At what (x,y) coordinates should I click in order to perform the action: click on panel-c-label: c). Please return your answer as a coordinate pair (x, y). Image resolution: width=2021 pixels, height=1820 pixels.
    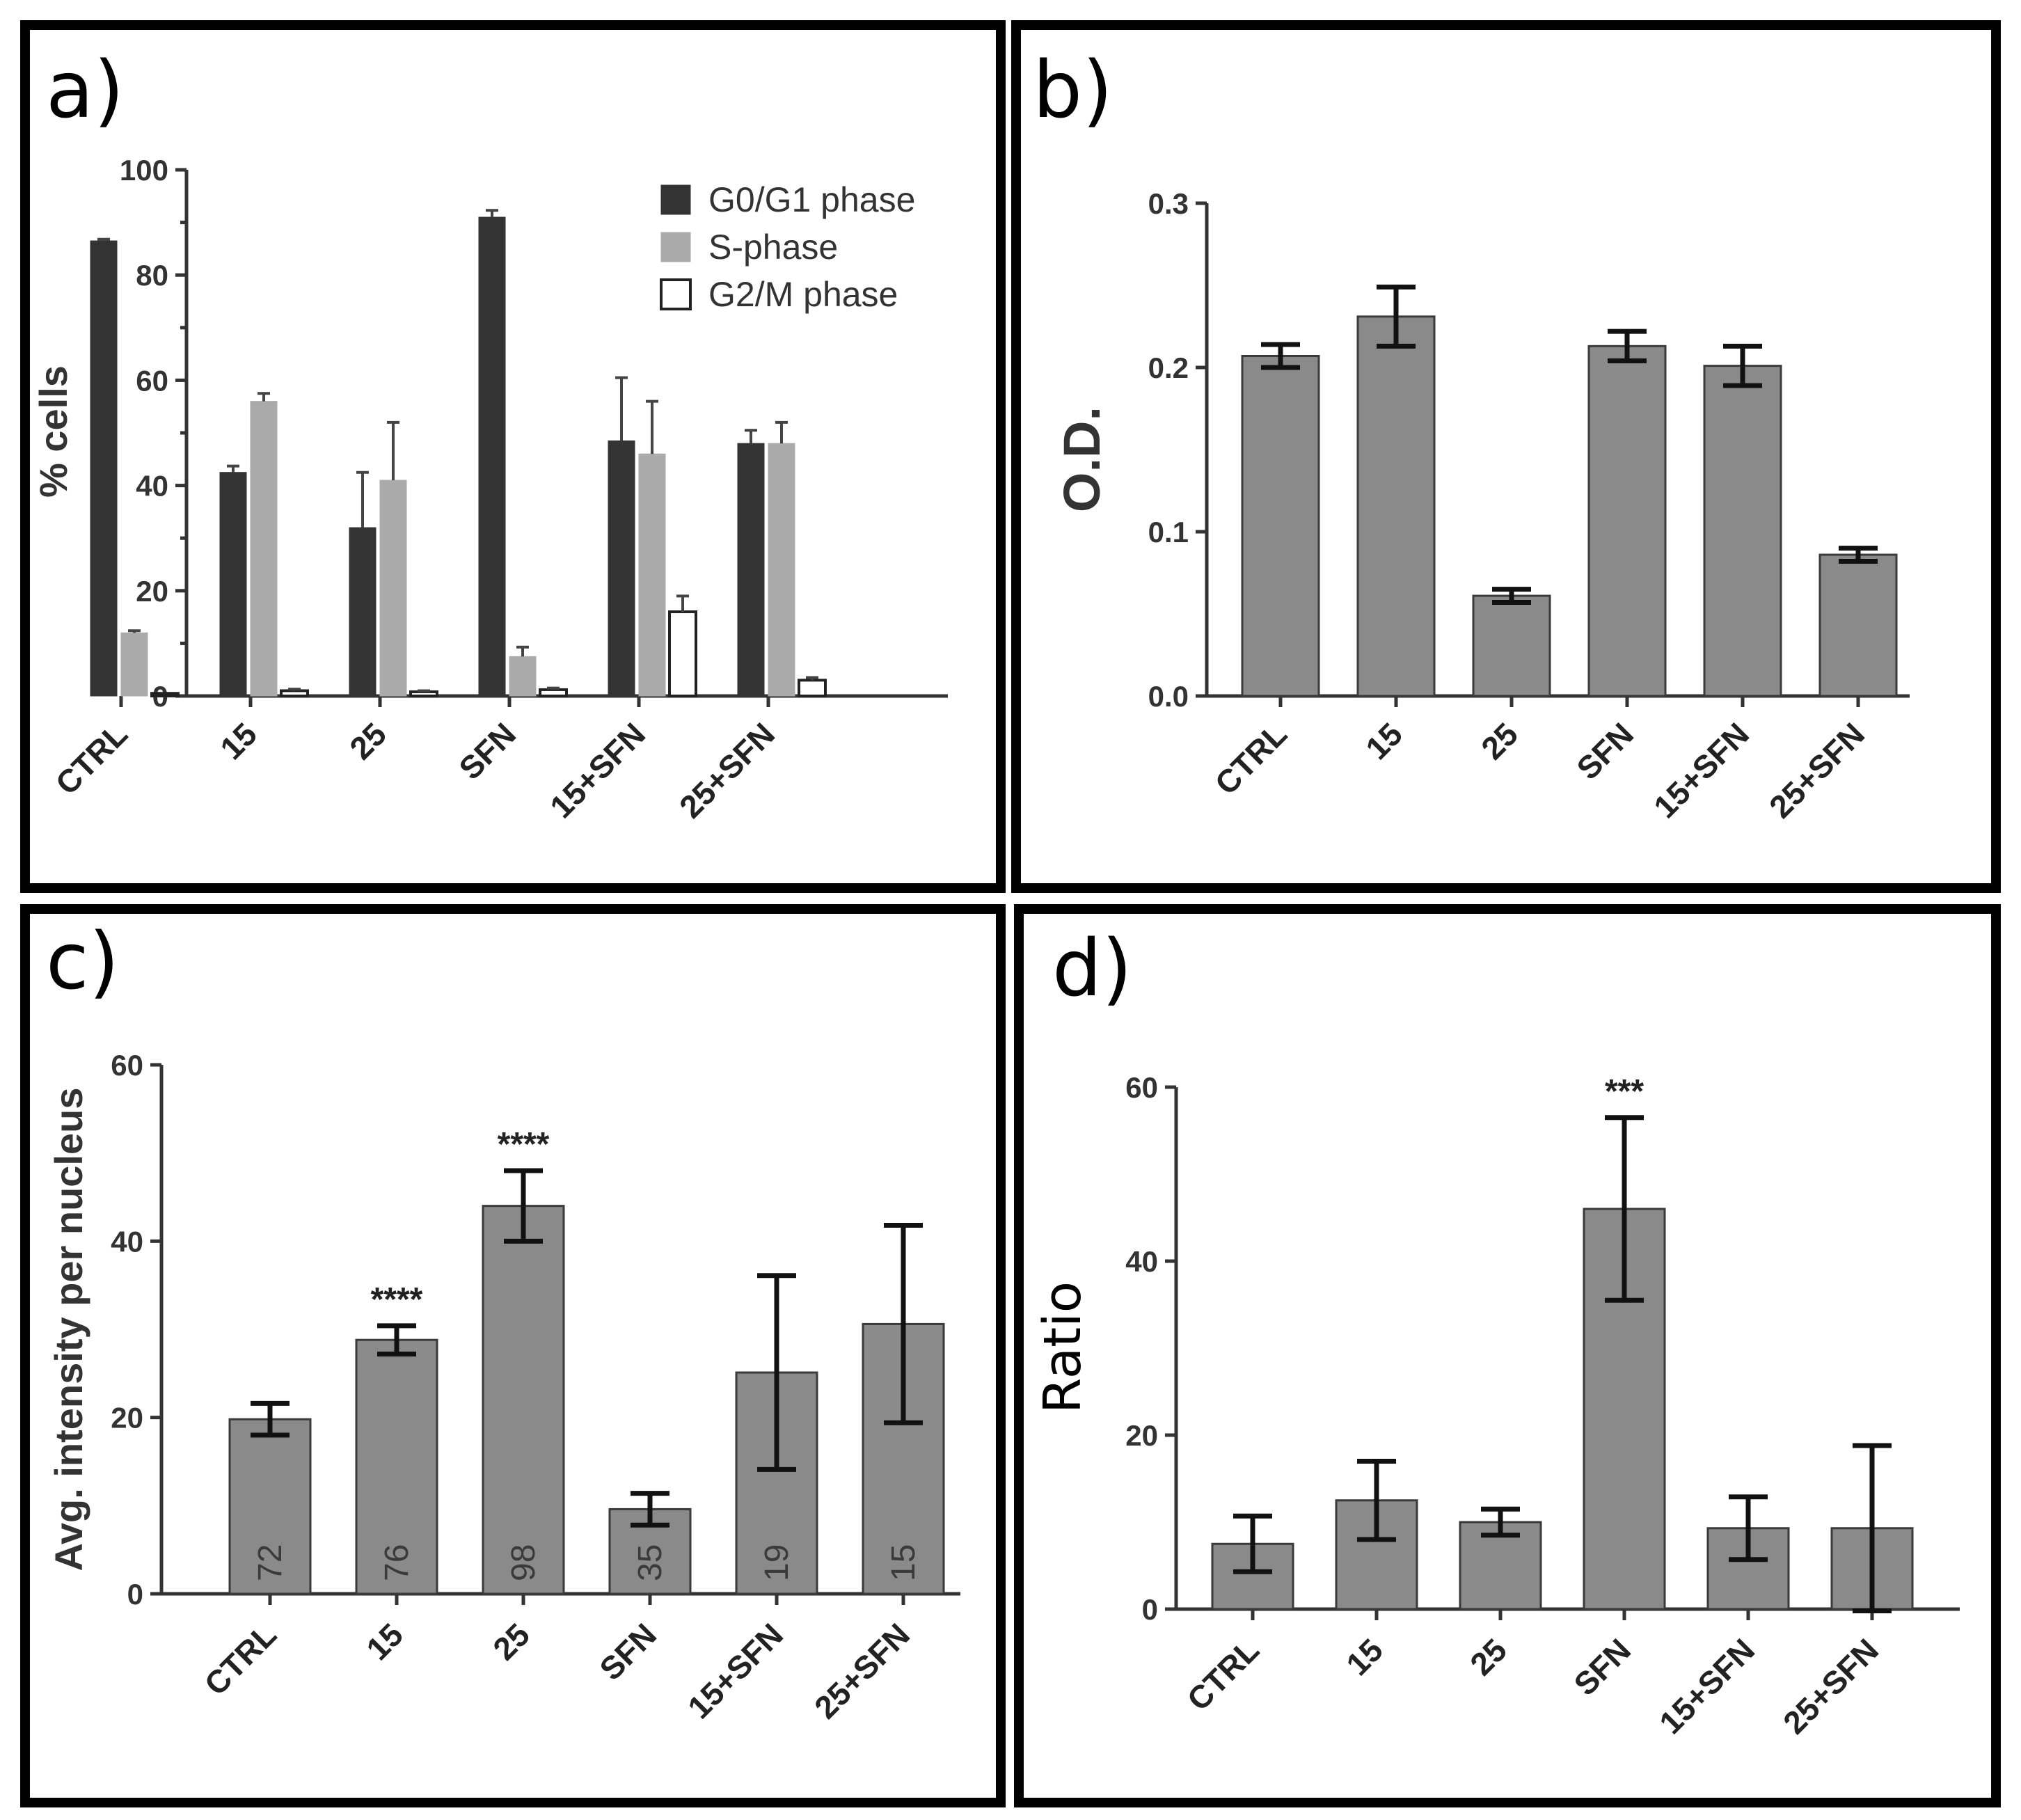
    Looking at the image, I should click on (82, 962).